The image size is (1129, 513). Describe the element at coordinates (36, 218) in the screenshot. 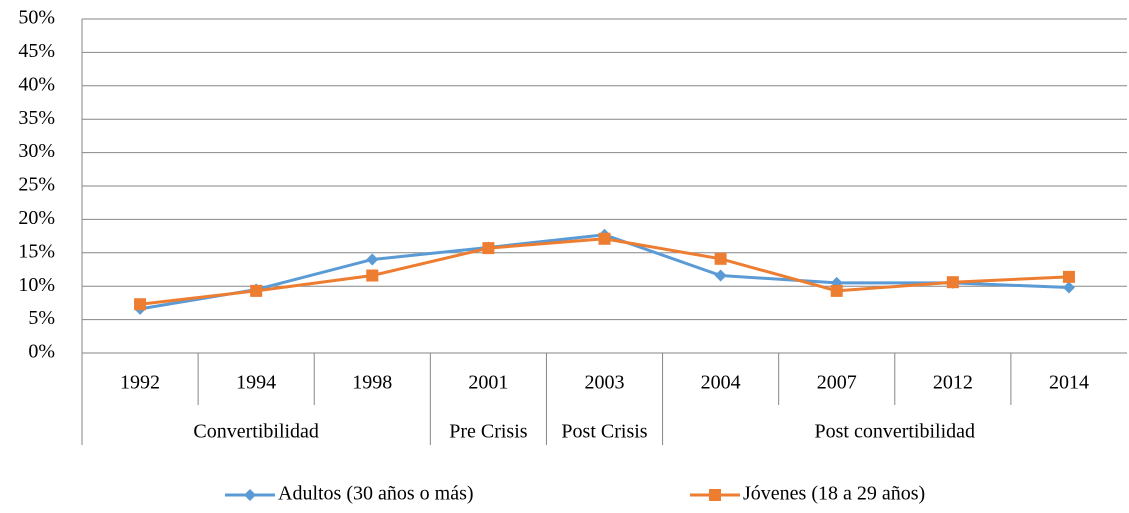

I see `y-tick-label: 20%` at that location.